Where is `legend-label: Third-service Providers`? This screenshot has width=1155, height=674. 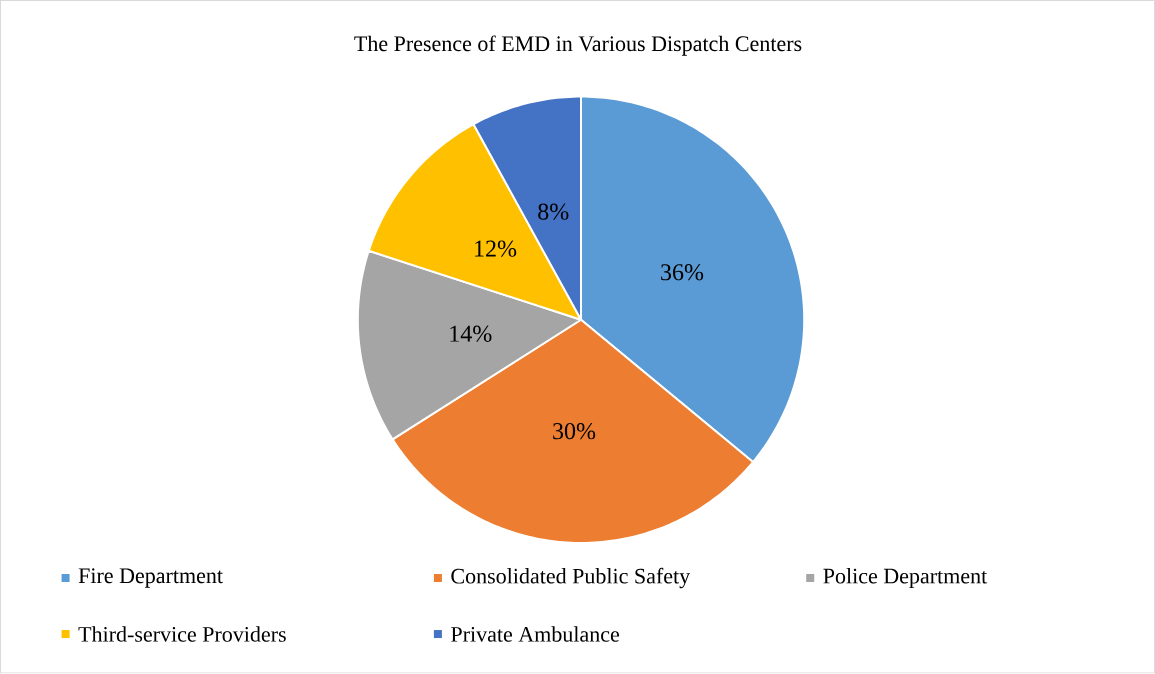 legend-label: Third-service Providers is located at coordinates (182, 634).